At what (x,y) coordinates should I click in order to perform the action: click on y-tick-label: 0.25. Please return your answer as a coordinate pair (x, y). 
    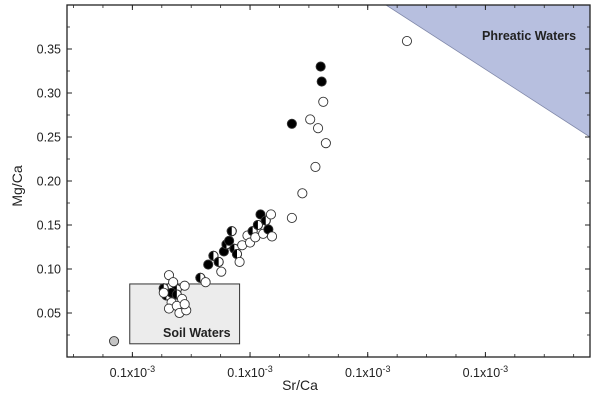
    Looking at the image, I should click on (49, 138).